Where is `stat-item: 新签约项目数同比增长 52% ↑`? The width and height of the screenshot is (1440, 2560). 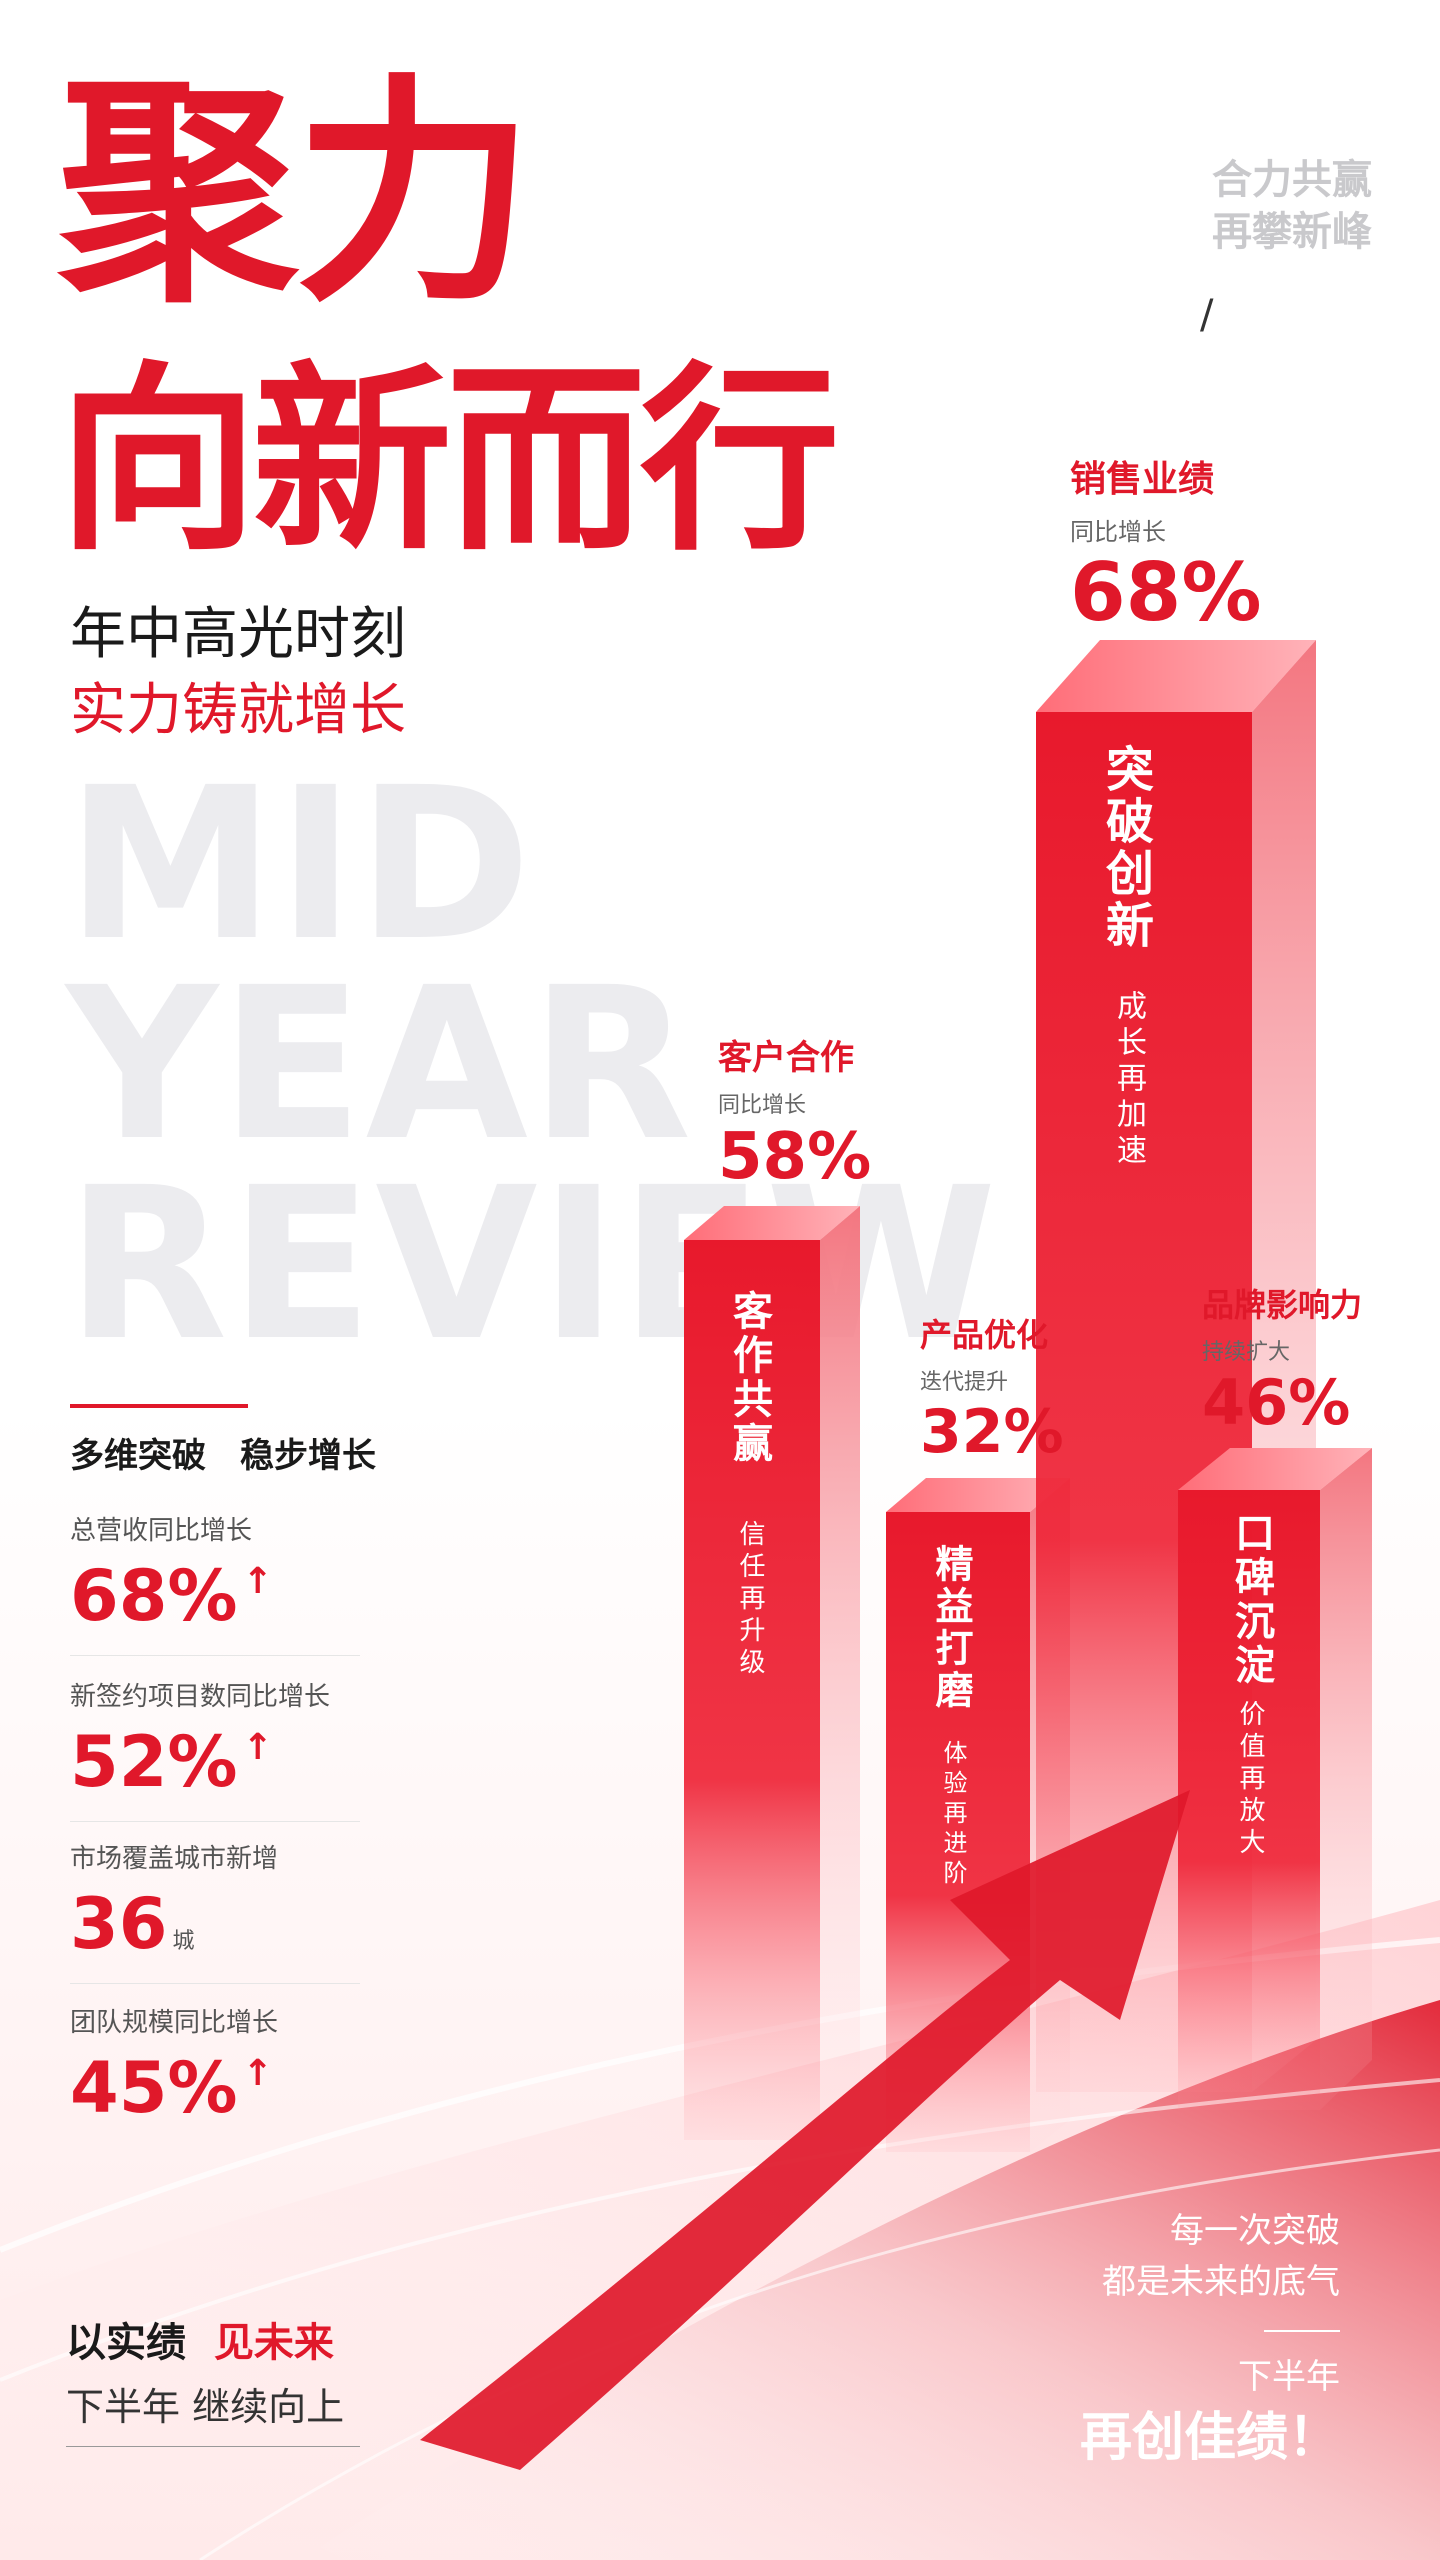
stat-item: 新签约项目数同比增长 52% ↑ is located at coordinates (215, 1749).